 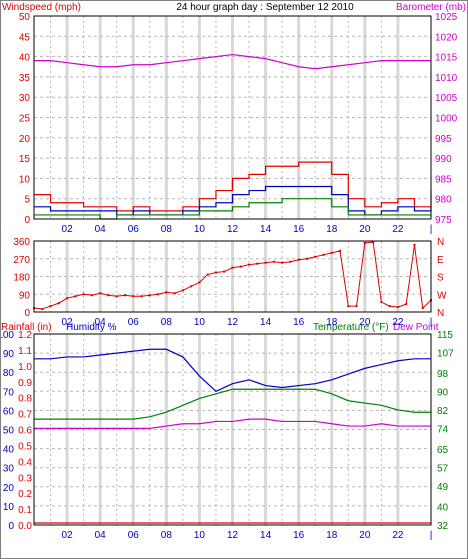 What do you see at coordinates (9, 450) in the screenshot?
I see `humidity-tick-label: 40` at bounding box center [9, 450].